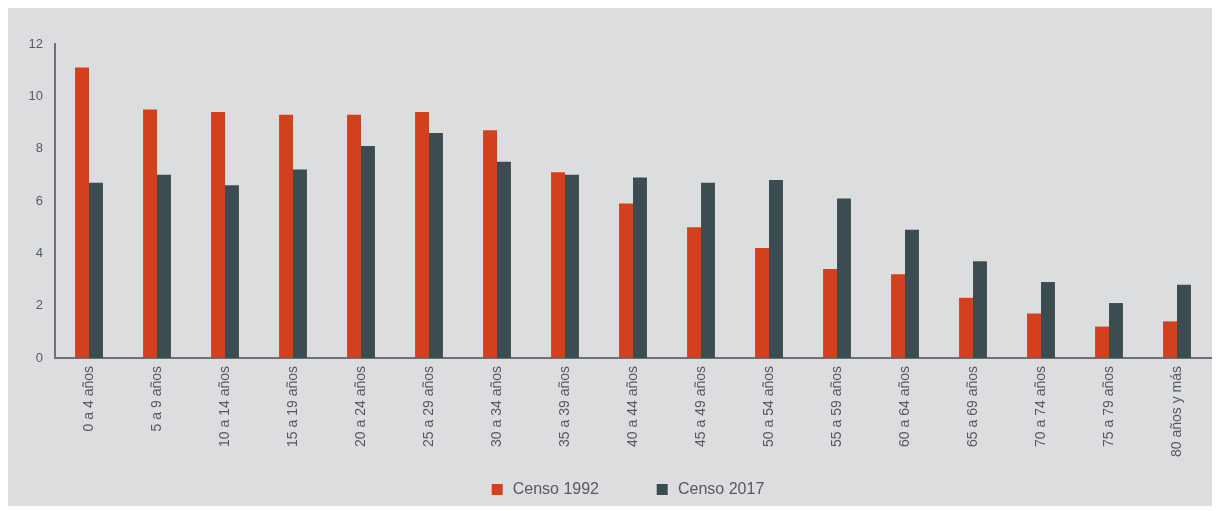 This screenshot has width=1220, height=511. Describe the element at coordinates (563, 406) in the screenshot. I see `x-tick-label: 35 a 39 años` at that location.